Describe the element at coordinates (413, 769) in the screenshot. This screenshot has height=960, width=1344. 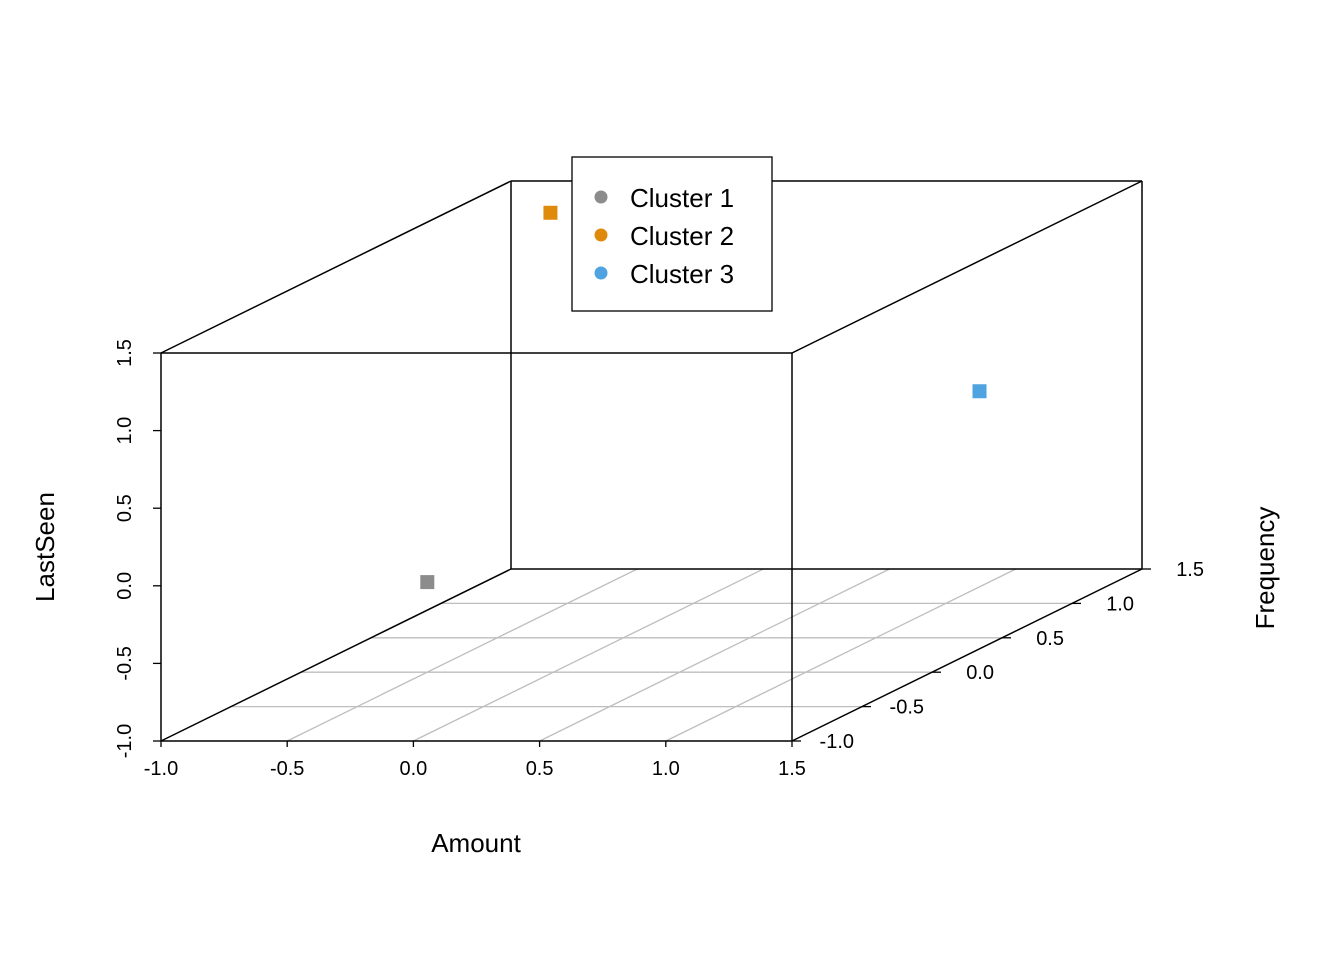
I see `x-tick-label: 0.0` at that location.